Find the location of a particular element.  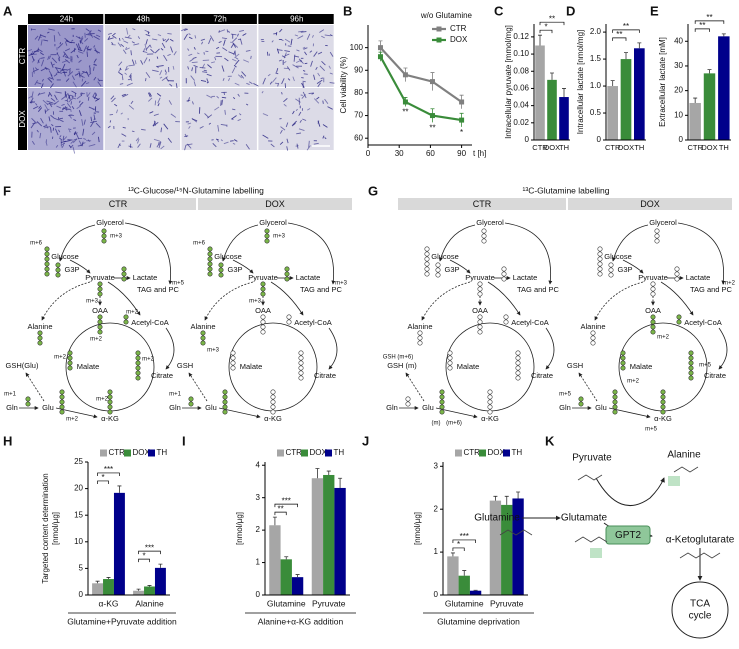

metabolite: Gln is located at coordinates (565, 407).